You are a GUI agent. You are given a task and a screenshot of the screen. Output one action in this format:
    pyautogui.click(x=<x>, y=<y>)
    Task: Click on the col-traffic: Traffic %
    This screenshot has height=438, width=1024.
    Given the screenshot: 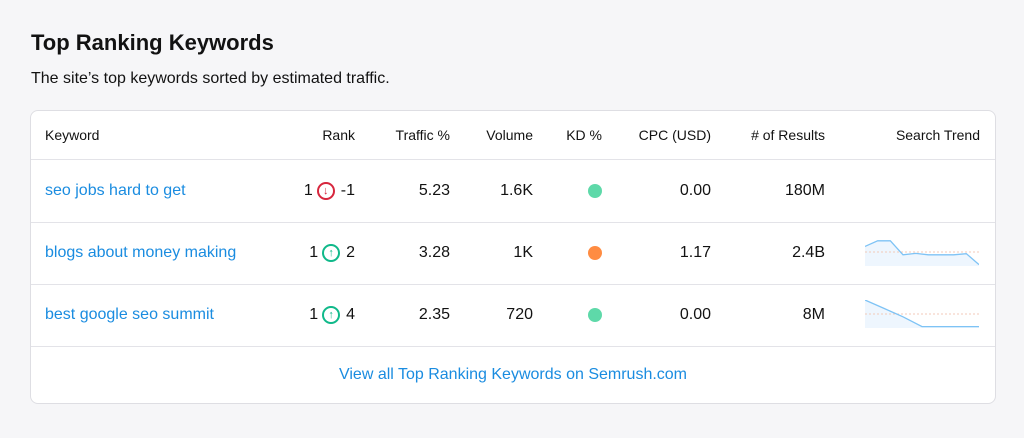 What is the action you would take?
    pyautogui.click(x=422, y=135)
    